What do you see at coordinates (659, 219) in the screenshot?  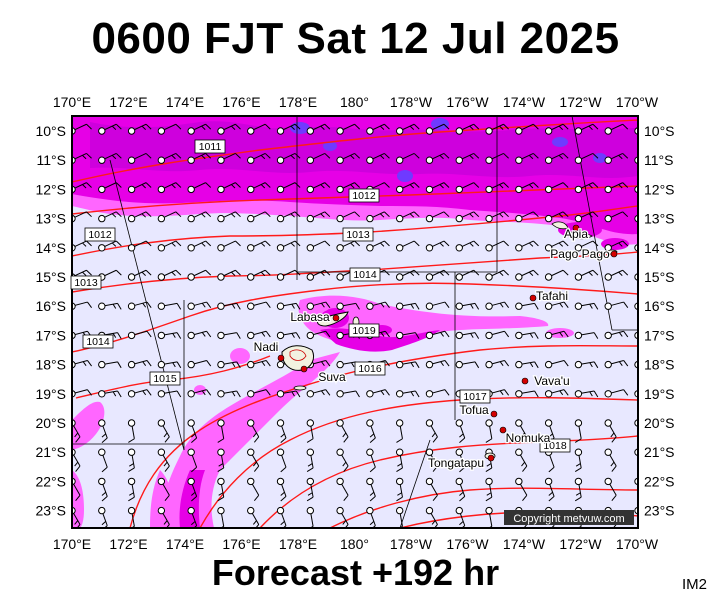 I see `lat-label-right: 13°S` at bounding box center [659, 219].